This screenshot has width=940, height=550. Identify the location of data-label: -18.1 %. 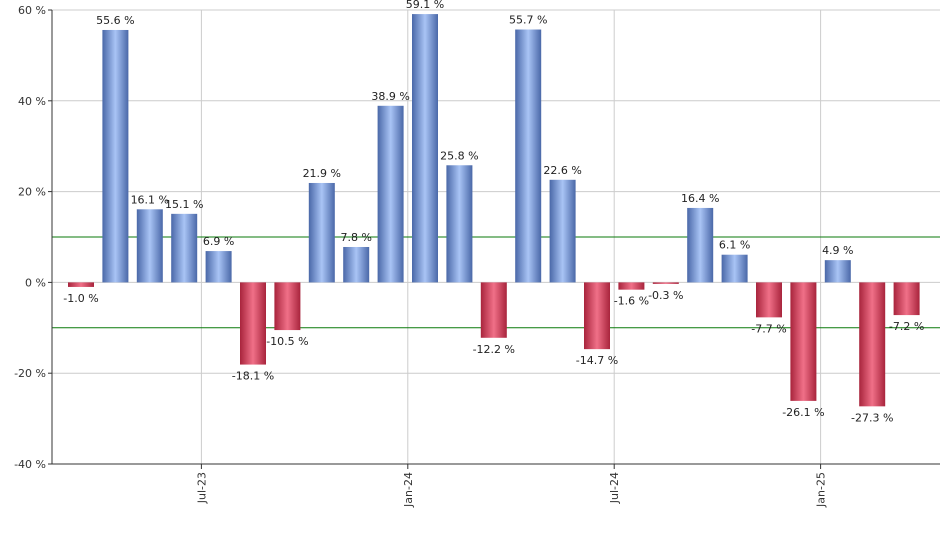
(253, 376).